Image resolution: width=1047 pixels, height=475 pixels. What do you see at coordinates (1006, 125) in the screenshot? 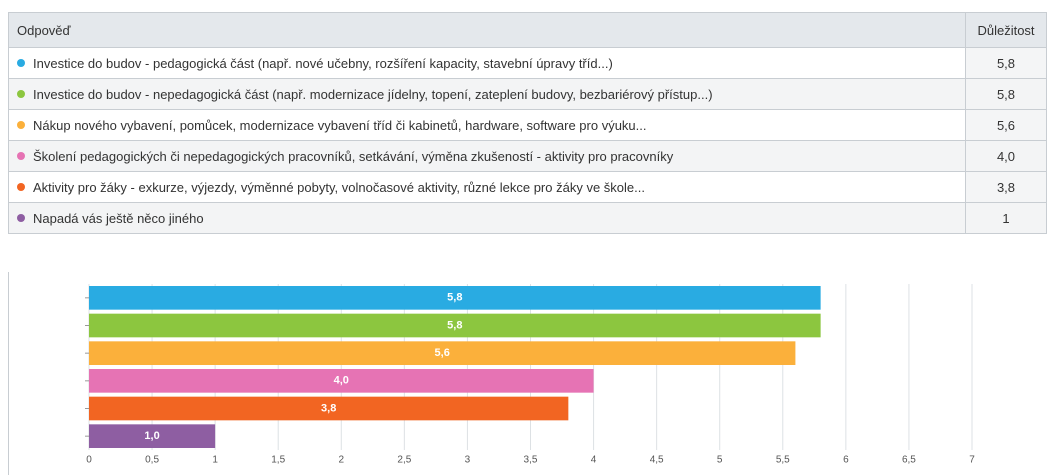
I see `value-cell: 5,6` at bounding box center [1006, 125].